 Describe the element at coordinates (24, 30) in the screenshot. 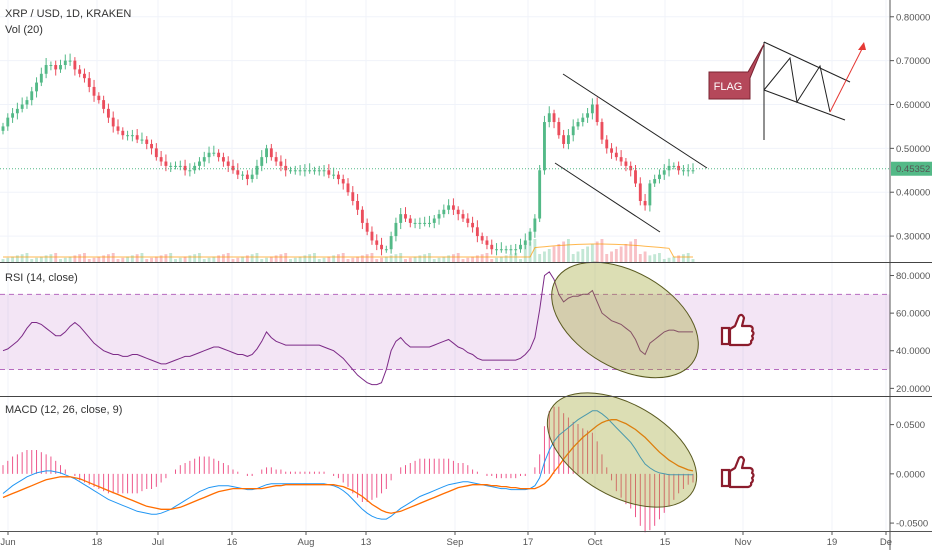

I see `volume-label: Vol (20)` at that location.